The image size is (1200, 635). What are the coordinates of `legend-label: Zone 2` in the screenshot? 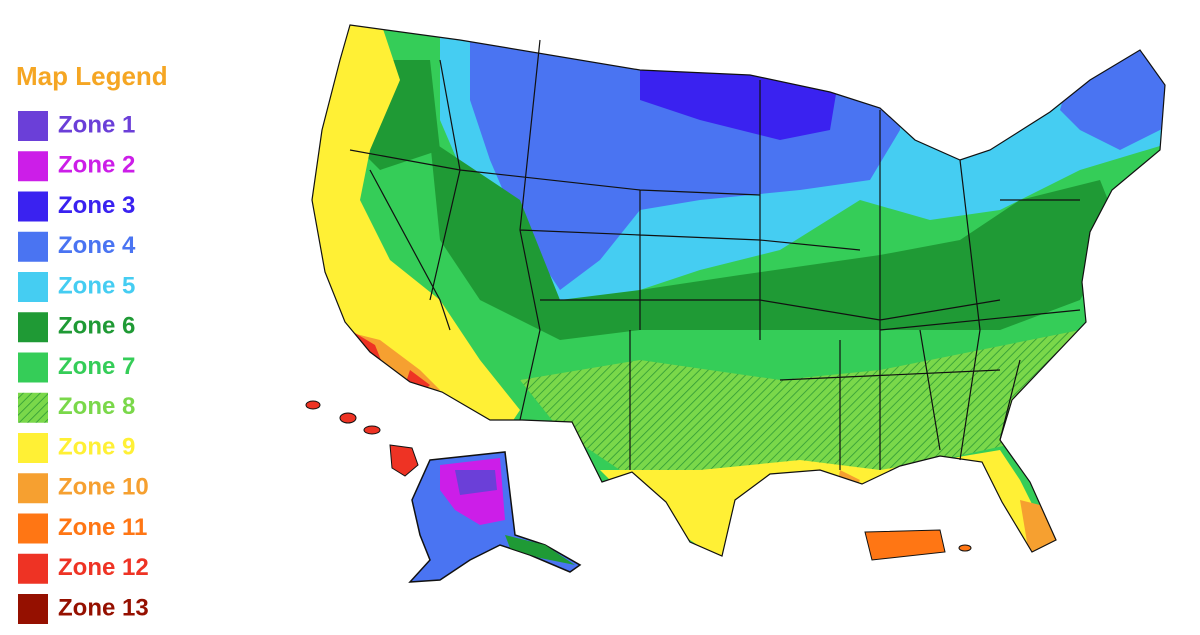 It's located at (96, 165).